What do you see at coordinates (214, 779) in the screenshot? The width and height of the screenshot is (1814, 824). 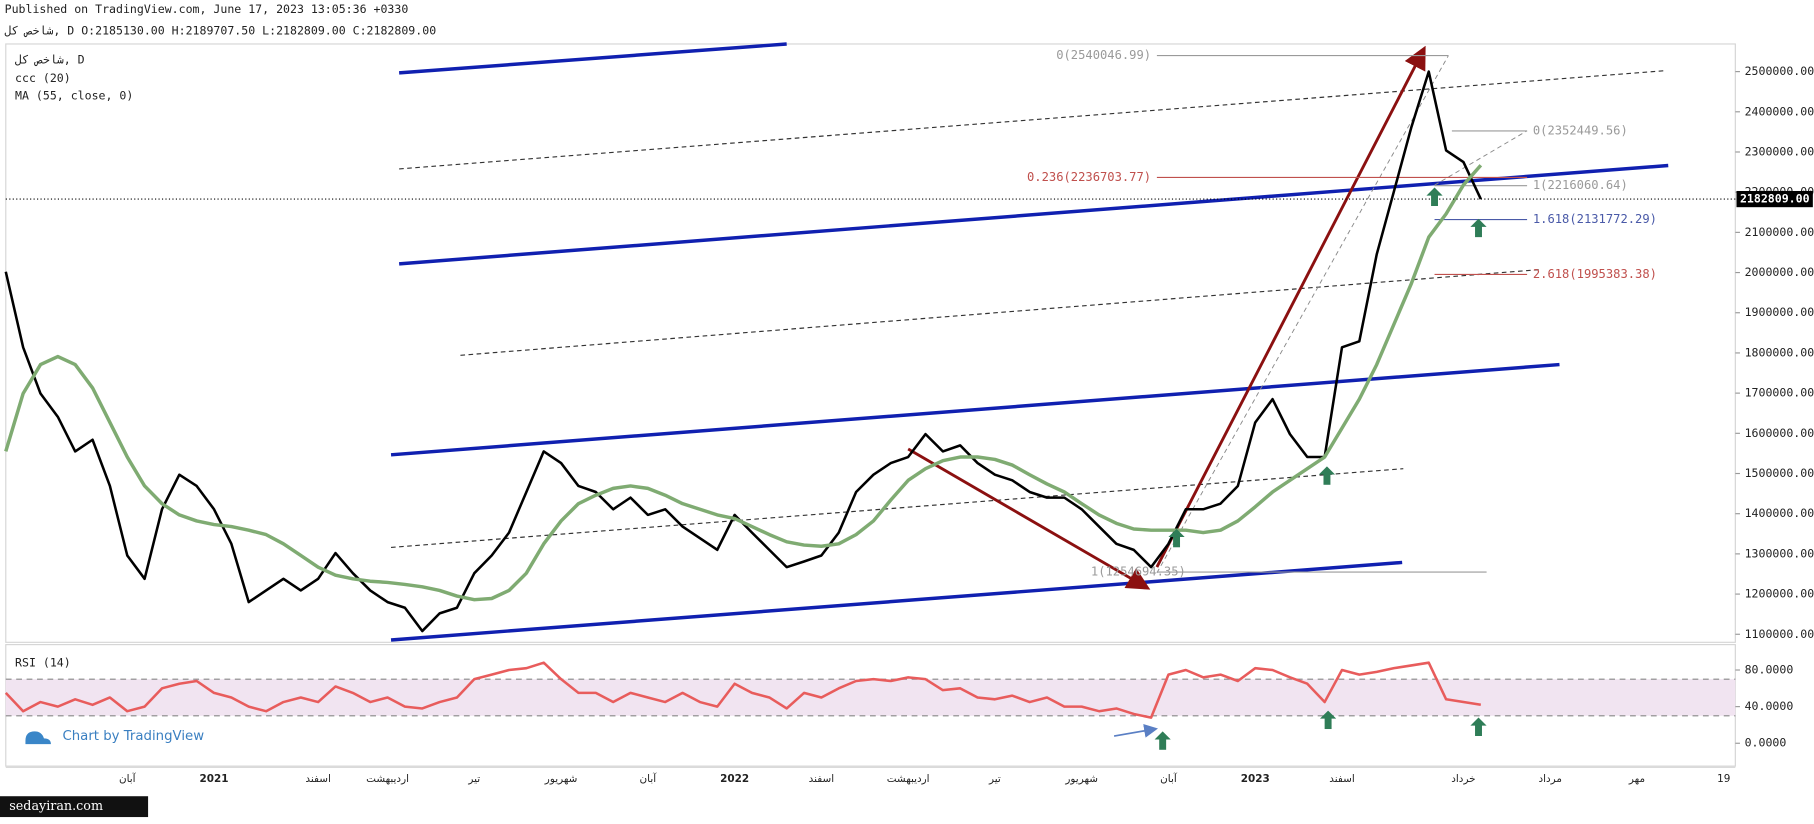 I see `x-tick-label: 2021` at bounding box center [214, 779].